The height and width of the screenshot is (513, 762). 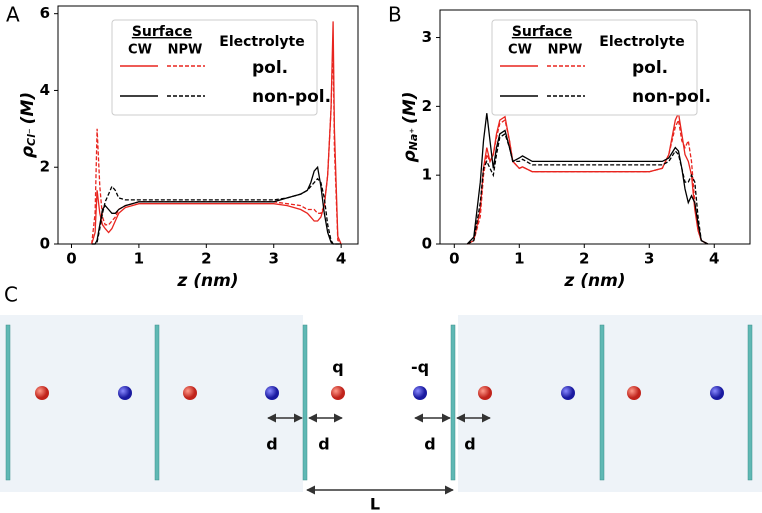 What do you see at coordinates (375, 504) in the screenshot?
I see `diagram-label: L` at bounding box center [375, 504].